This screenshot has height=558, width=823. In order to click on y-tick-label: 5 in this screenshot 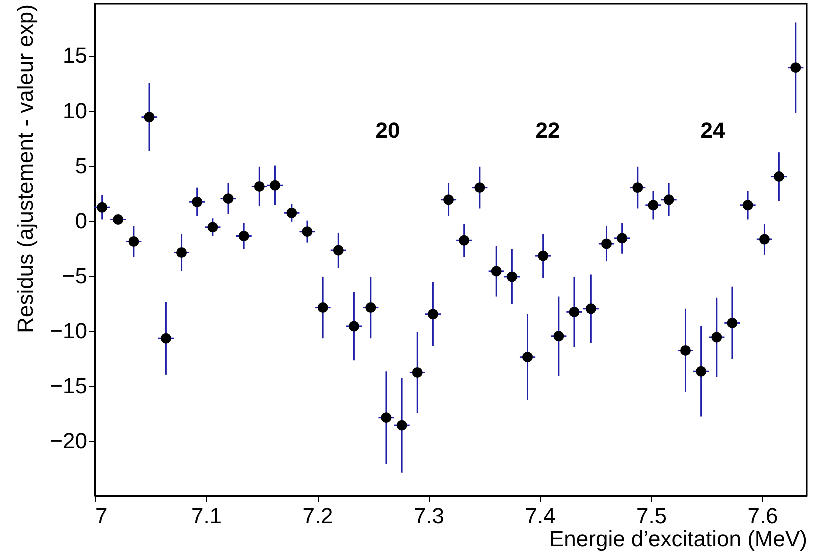, I will do `click(81, 165)`.